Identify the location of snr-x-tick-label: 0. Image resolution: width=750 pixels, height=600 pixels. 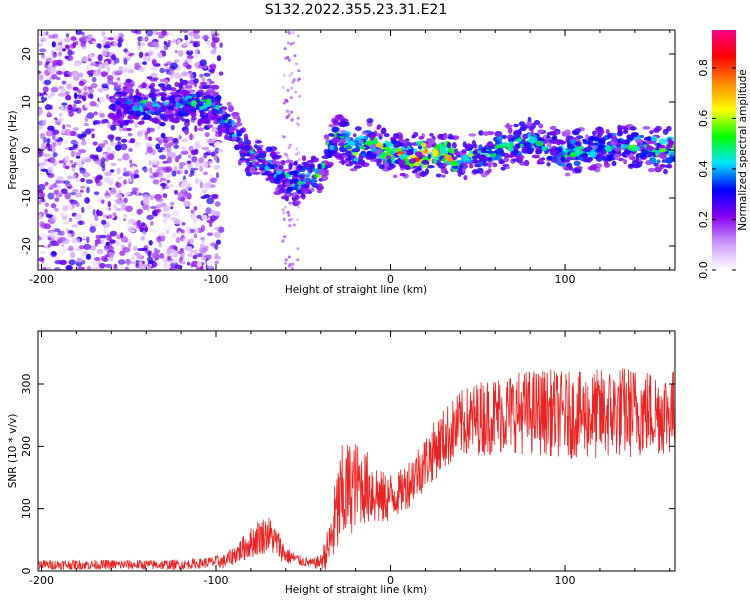
(390, 580).